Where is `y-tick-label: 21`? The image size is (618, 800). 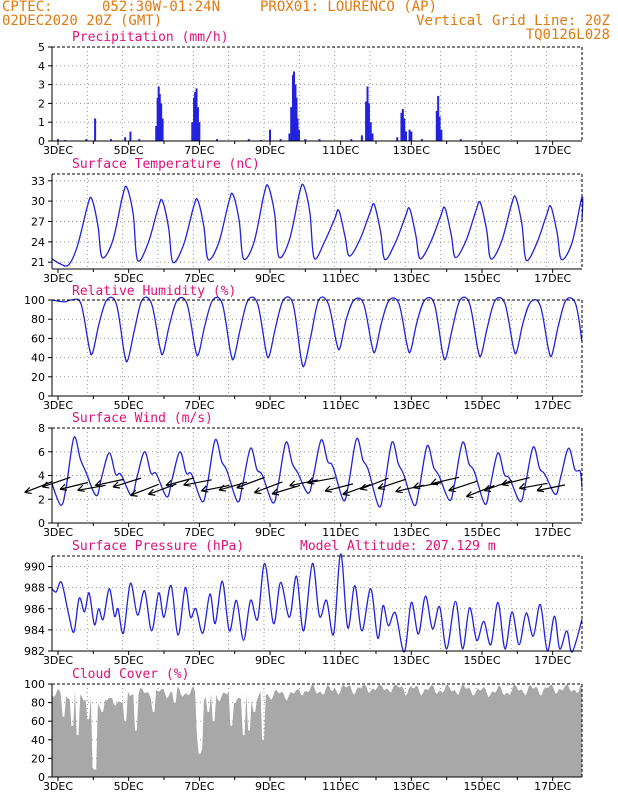 y-tick-label: 21 is located at coordinates (38, 262).